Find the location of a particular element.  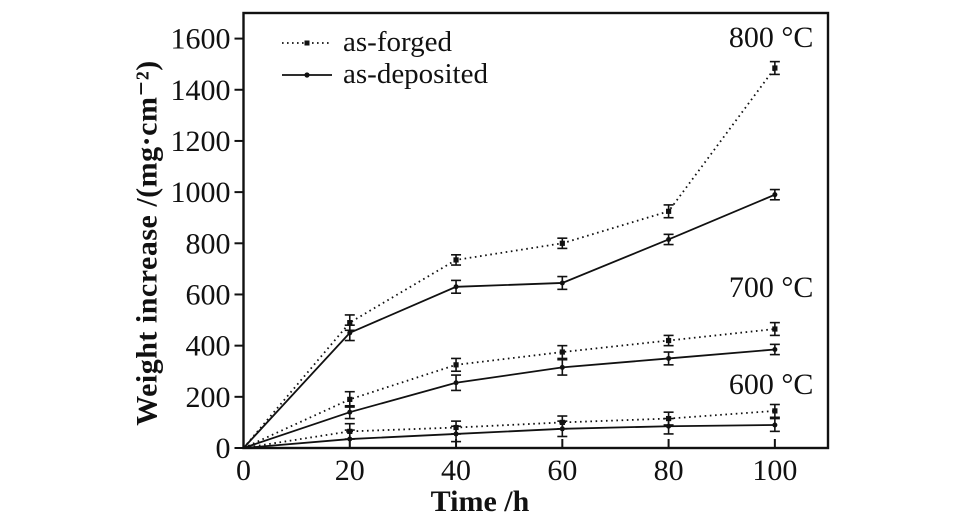

x-axis: 0 20 40 60 80 100 is located at coordinates (516, 463).